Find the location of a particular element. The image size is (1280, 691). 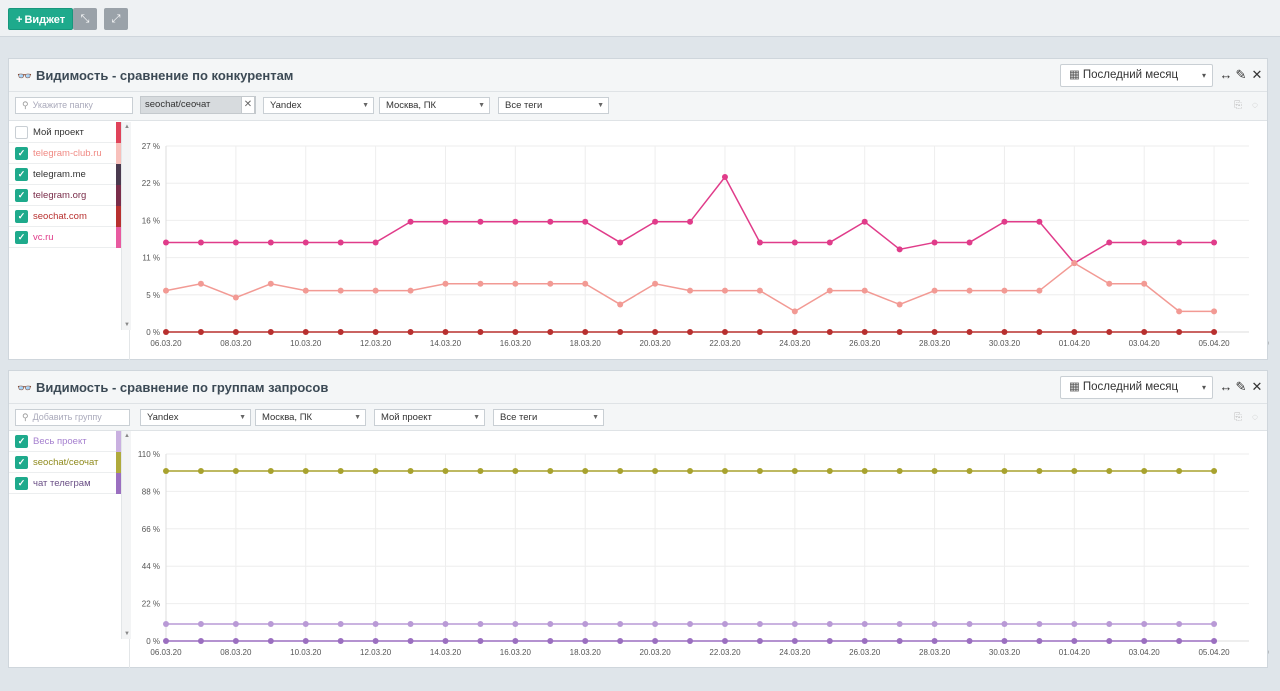

y-tick-label: 0 % is located at coordinates (153, 332).